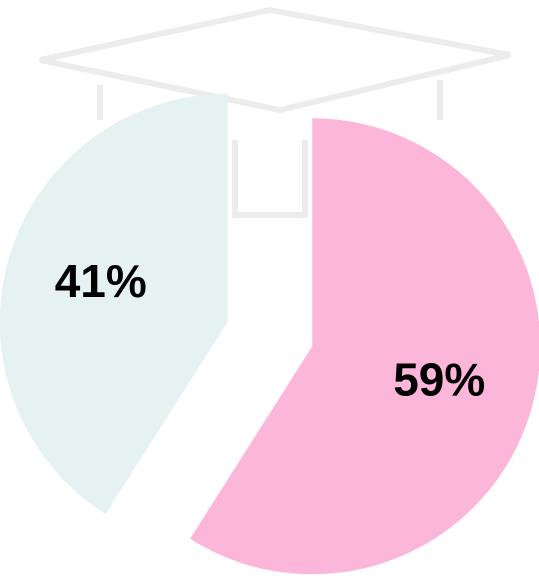 This screenshot has width=539, height=578. What do you see at coordinates (439, 379) in the screenshot?
I see `slice-label: 59%` at bounding box center [439, 379].